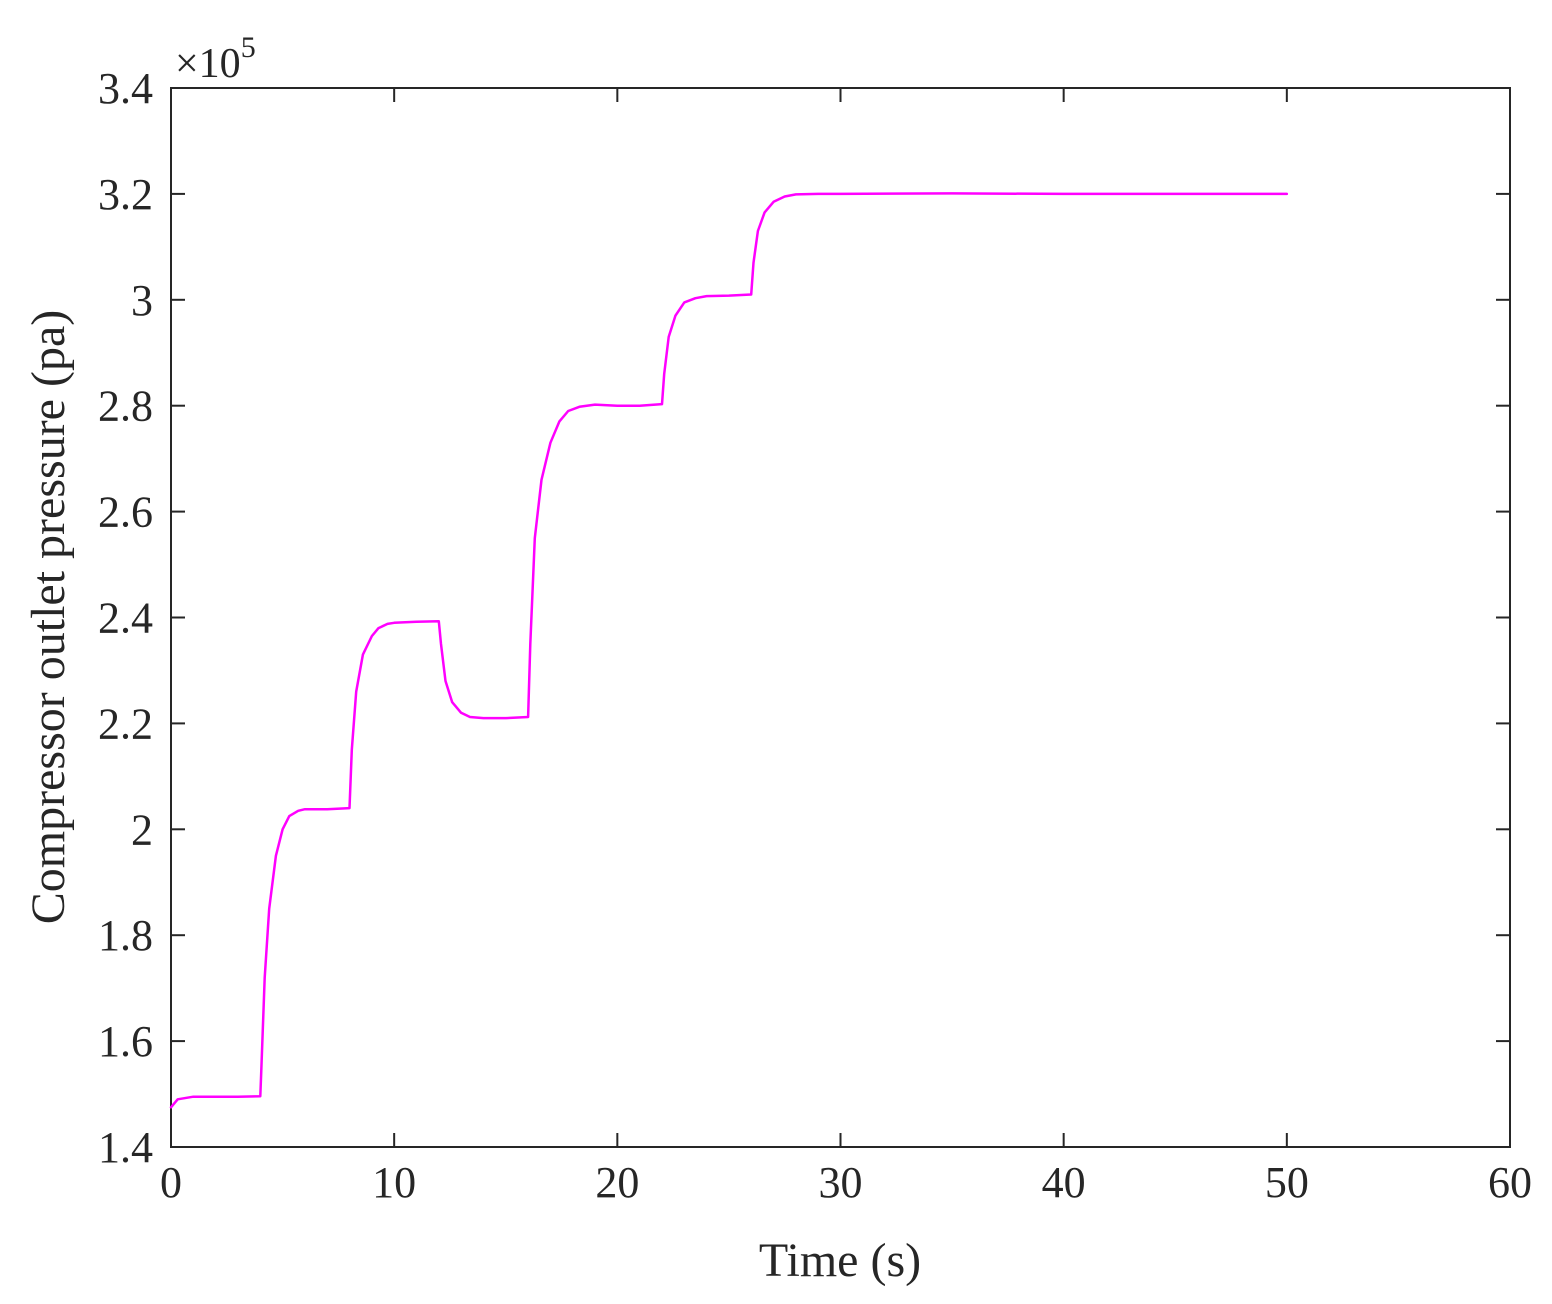 Image resolution: width=1552 pixels, height=1304 pixels. I want to click on y-tick-label: 2.2, so click(125, 723).